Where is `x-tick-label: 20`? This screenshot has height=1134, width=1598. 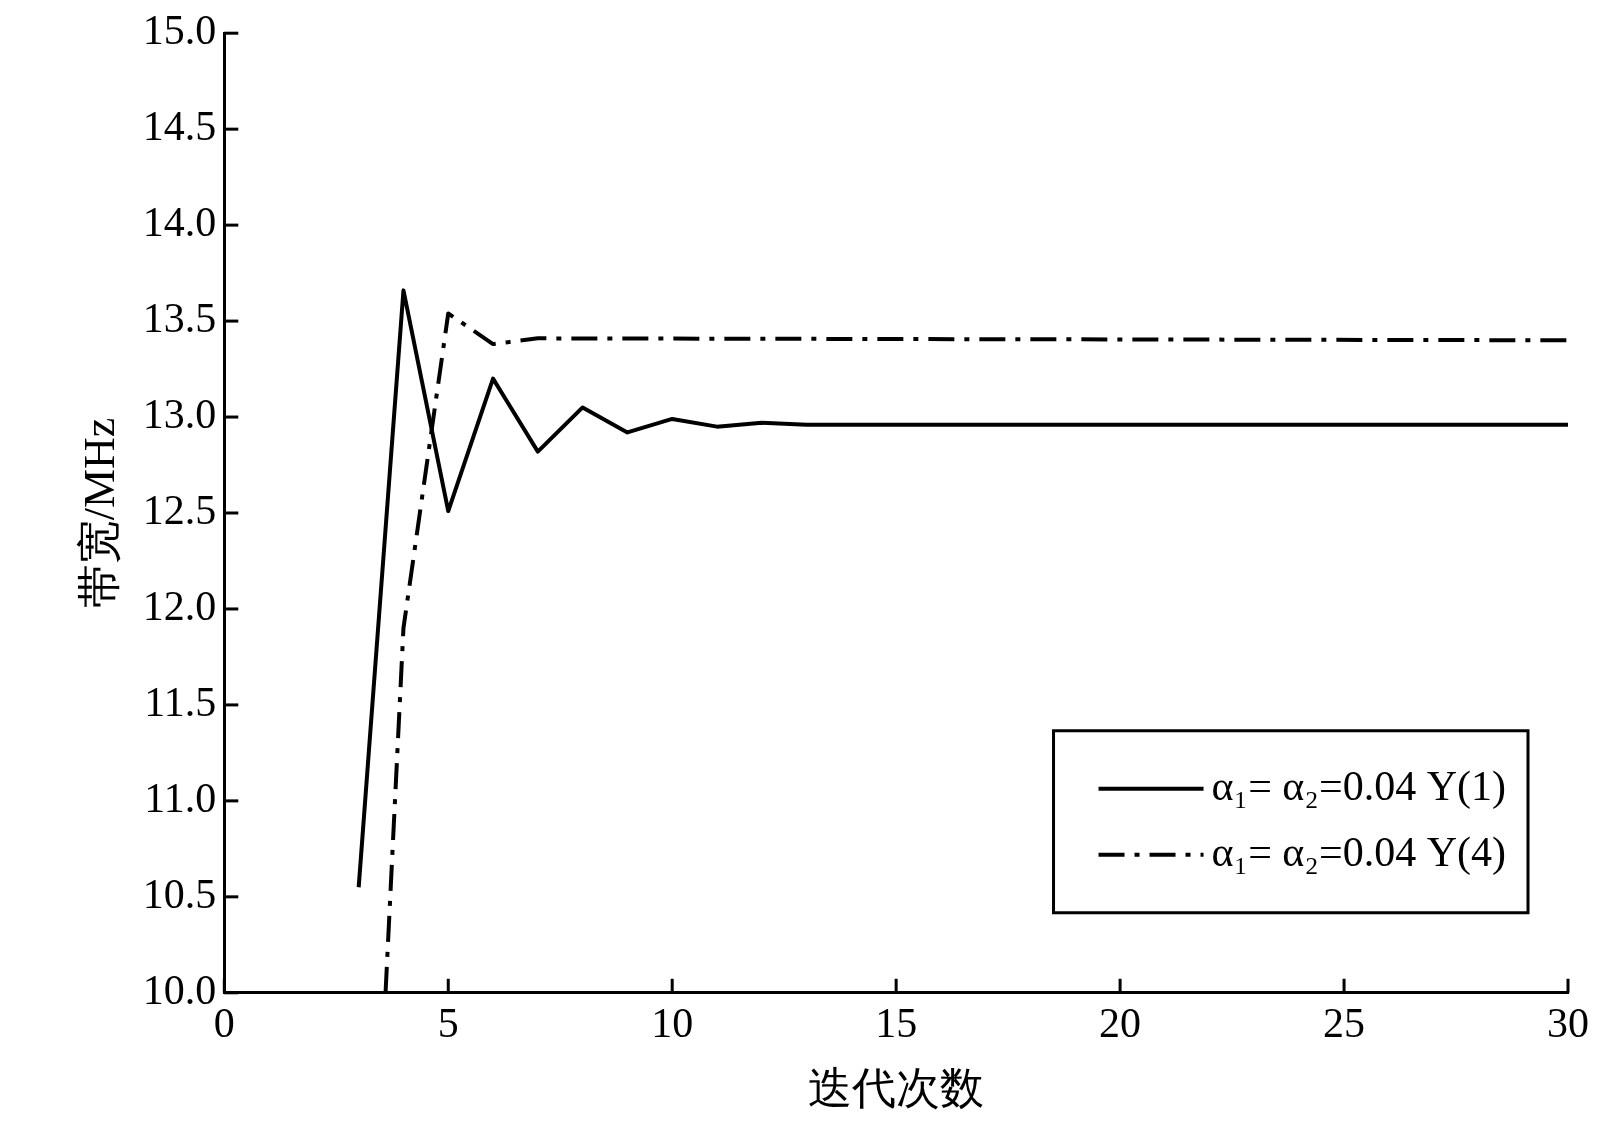
x-tick-label: 20 is located at coordinates (1120, 1023).